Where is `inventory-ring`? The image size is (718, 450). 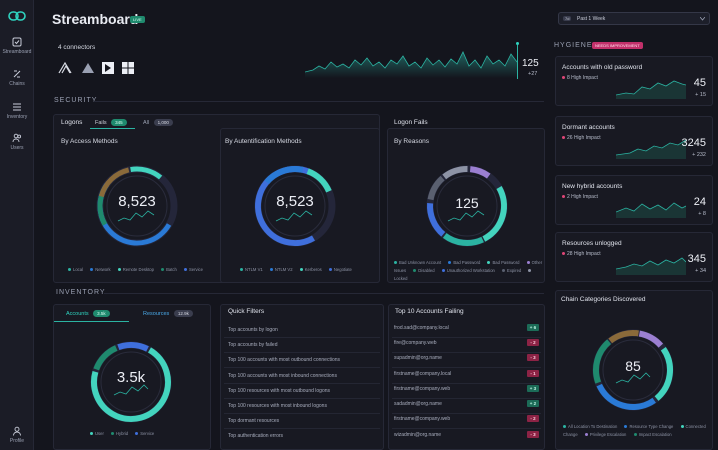 inventory-ring is located at coordinates (131, 382).